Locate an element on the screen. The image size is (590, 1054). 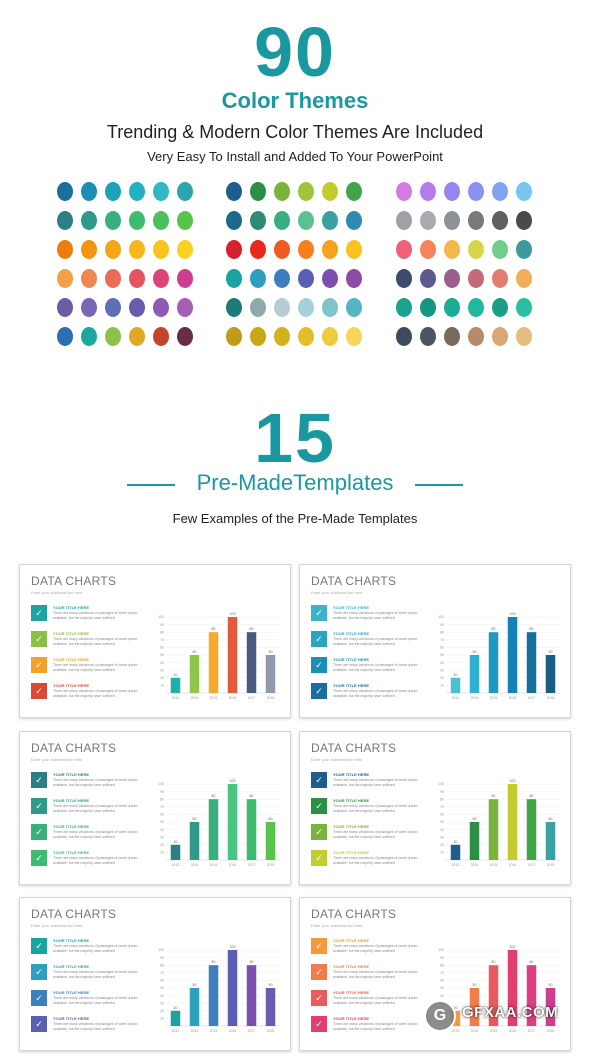
x-tick-label: 2013 is located at coordinates (456, 698).